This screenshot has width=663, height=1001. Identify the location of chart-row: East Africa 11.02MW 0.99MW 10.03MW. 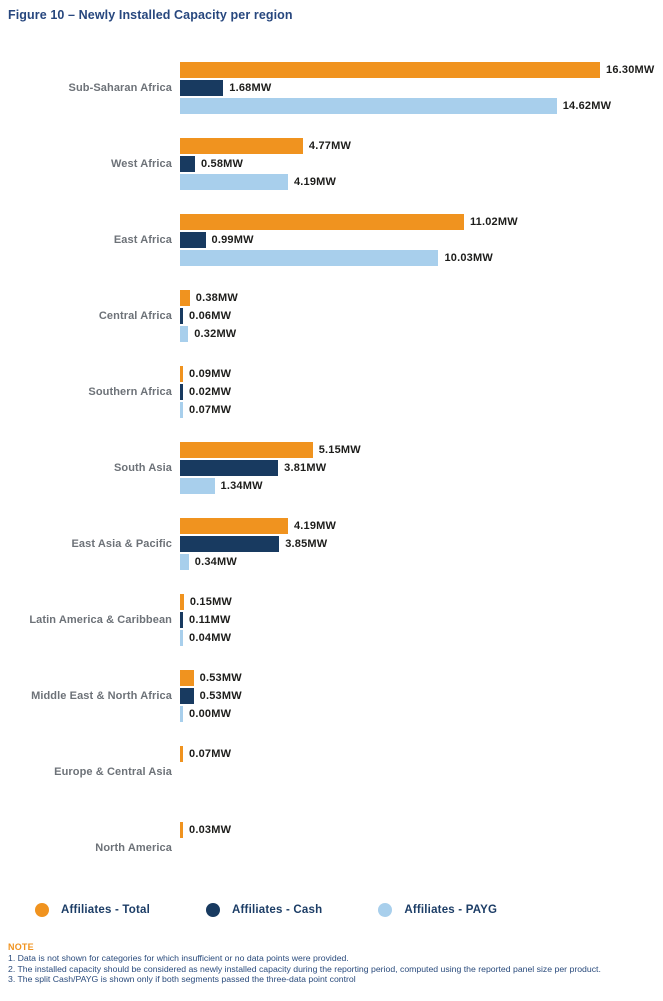
(331, 252).